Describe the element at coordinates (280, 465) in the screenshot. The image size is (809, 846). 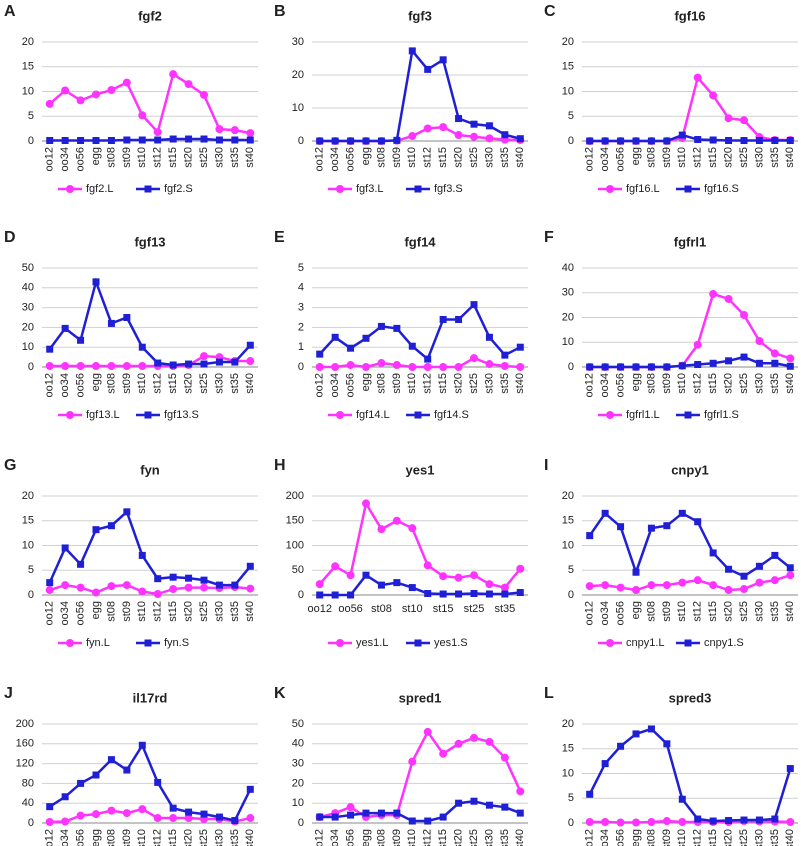
I see `panel-label: H` at that location.